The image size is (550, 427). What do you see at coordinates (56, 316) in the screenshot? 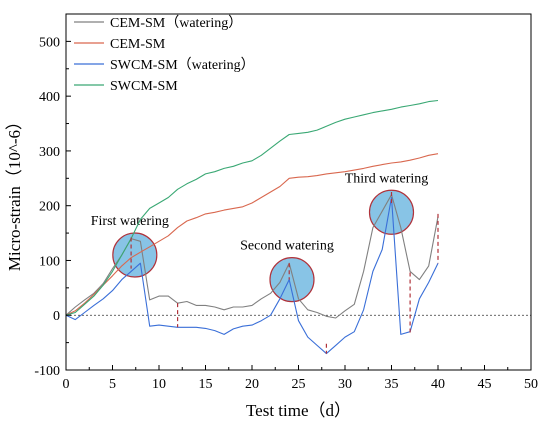
I see `y-tick-label-1: 0` at bounding box center [56, 316].